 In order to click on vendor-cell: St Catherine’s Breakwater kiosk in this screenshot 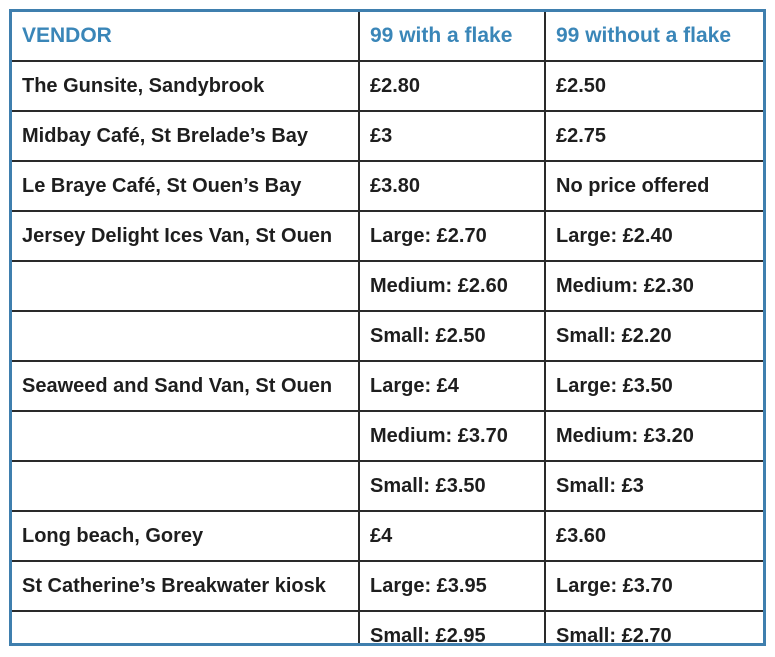, I will do `click(186, 586)`.